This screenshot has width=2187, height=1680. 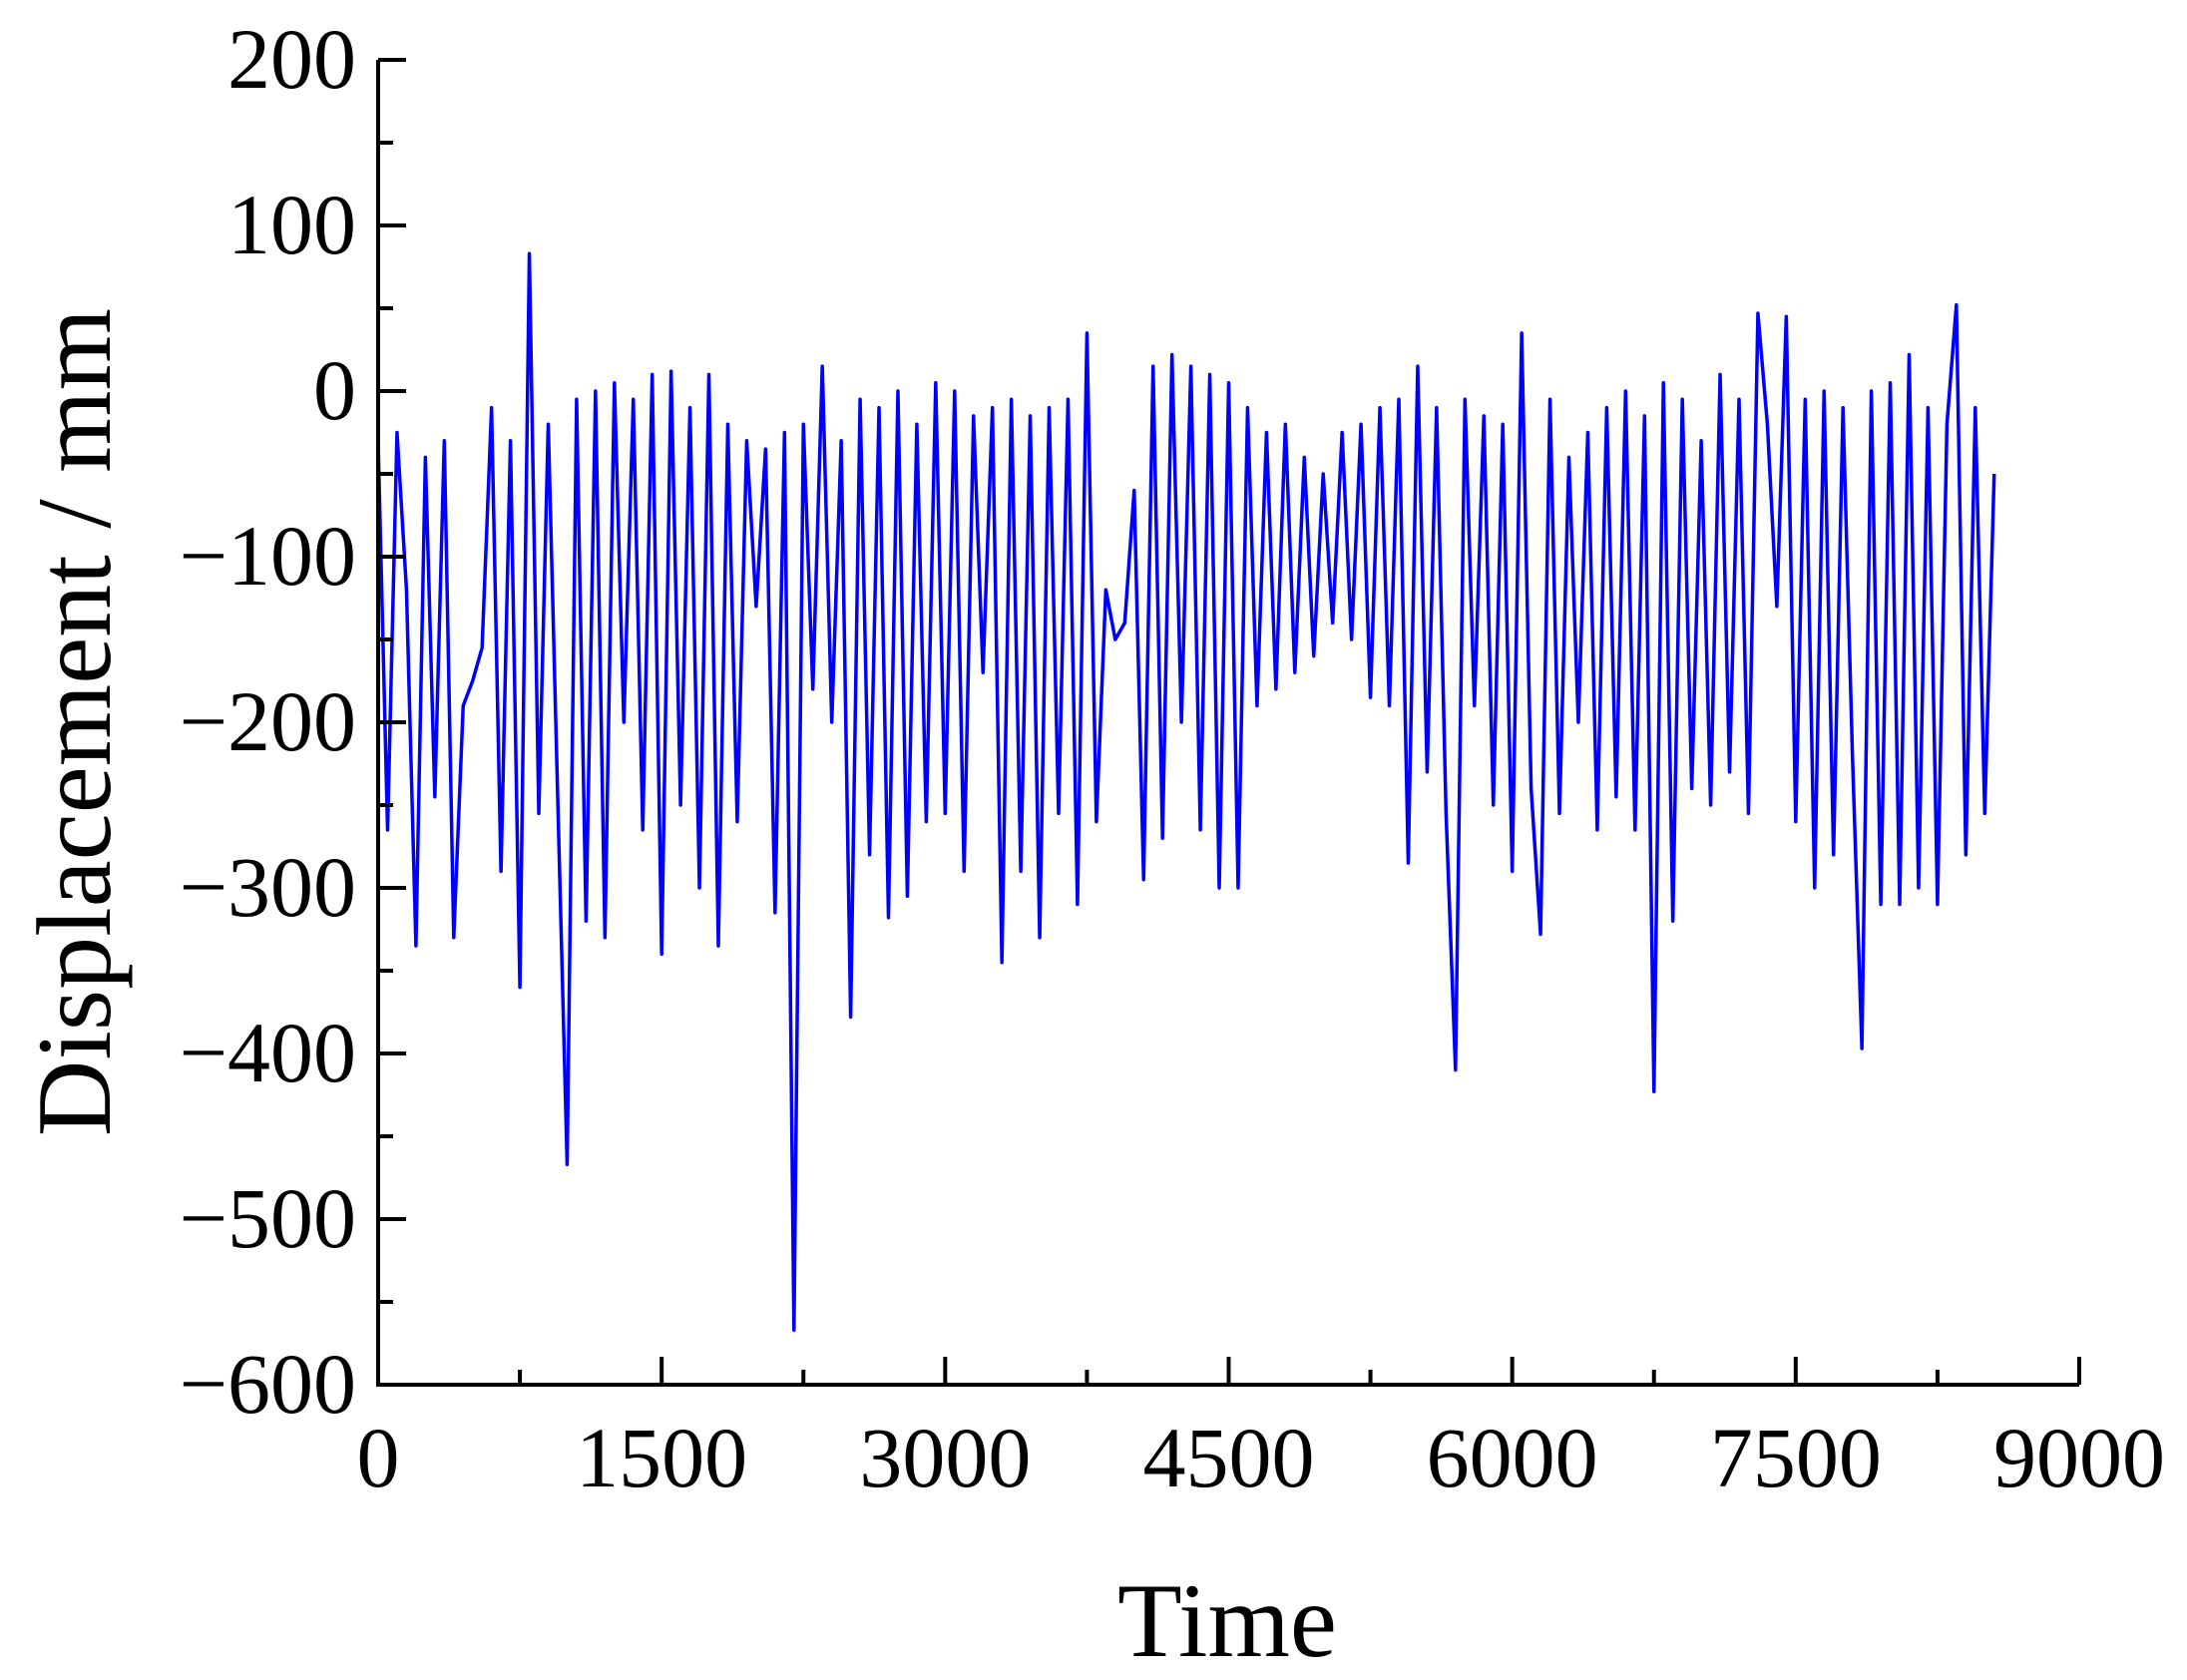 What do you see at coordinates (267, 1384) in the screenshot?
I see `y-tick-label: −600` at bounding box center [267, 1384].